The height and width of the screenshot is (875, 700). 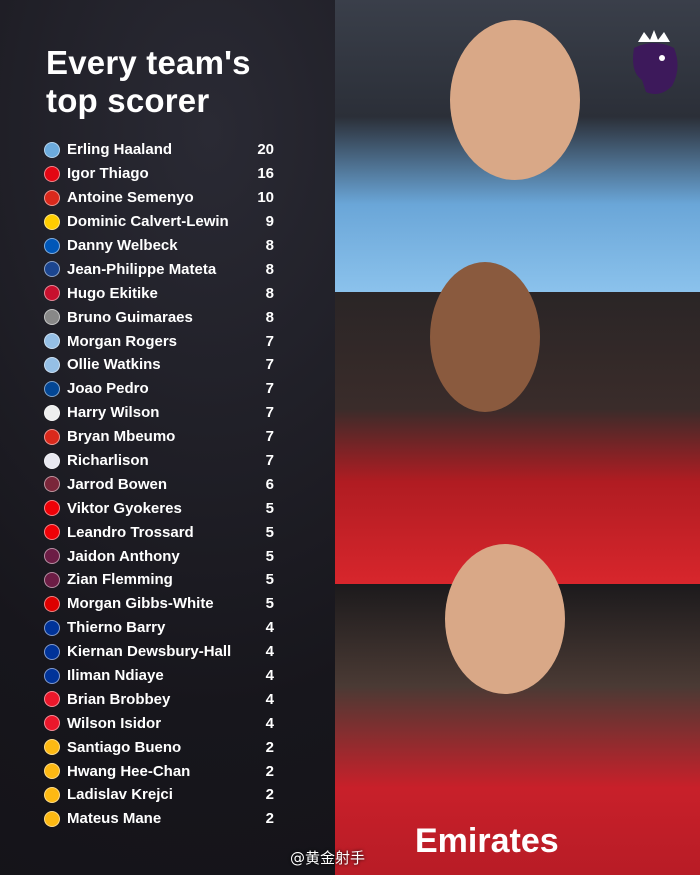 I want to click on premier-league-logo-icon, so click(x=655, y=62).